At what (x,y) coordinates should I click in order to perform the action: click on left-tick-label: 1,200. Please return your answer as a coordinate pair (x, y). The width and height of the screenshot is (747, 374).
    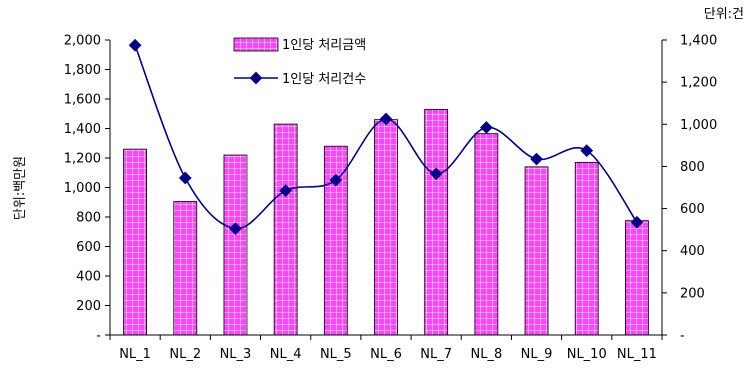
    Looking at the image, I should click on (82, 159).